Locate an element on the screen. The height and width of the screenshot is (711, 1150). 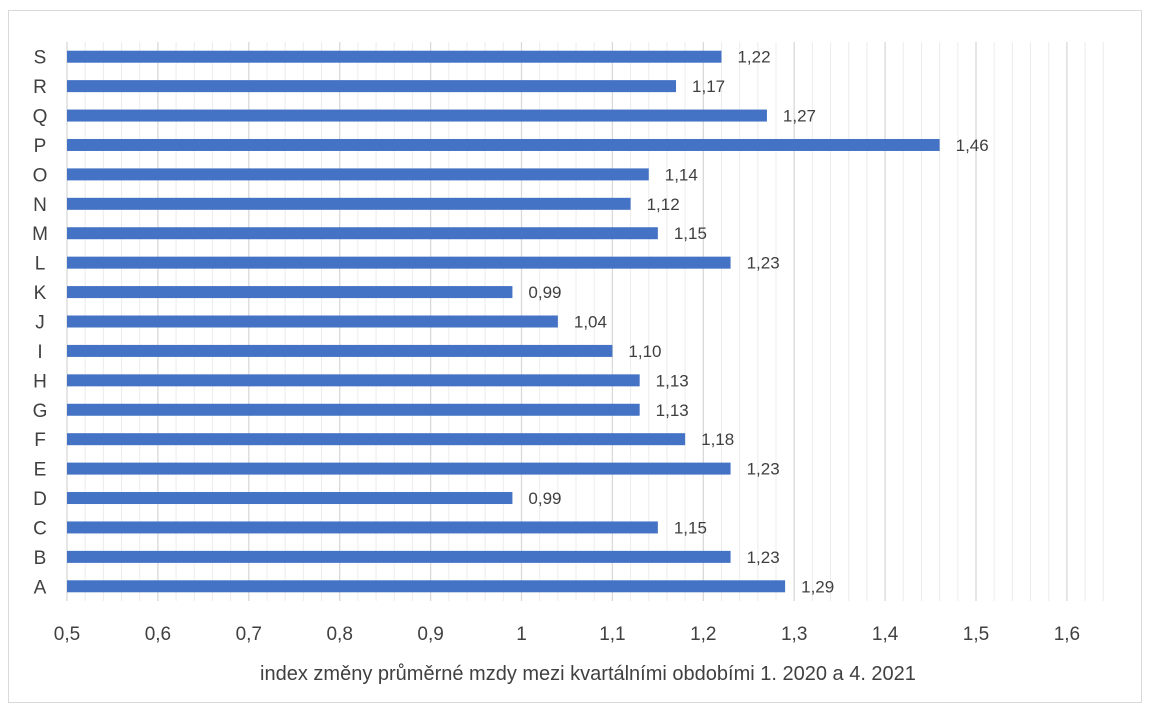
category-label: R is located at coordinates (40, 87).